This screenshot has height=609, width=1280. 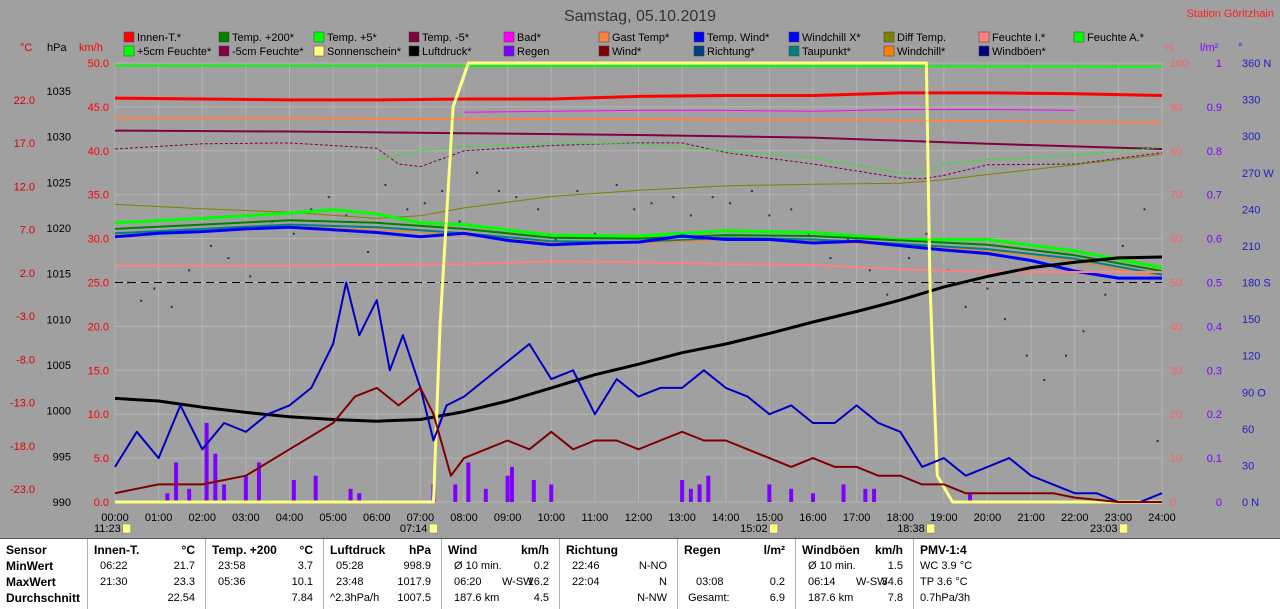 I want to click on axis-unit-lm: l/m², so click(x=1209, y=48).